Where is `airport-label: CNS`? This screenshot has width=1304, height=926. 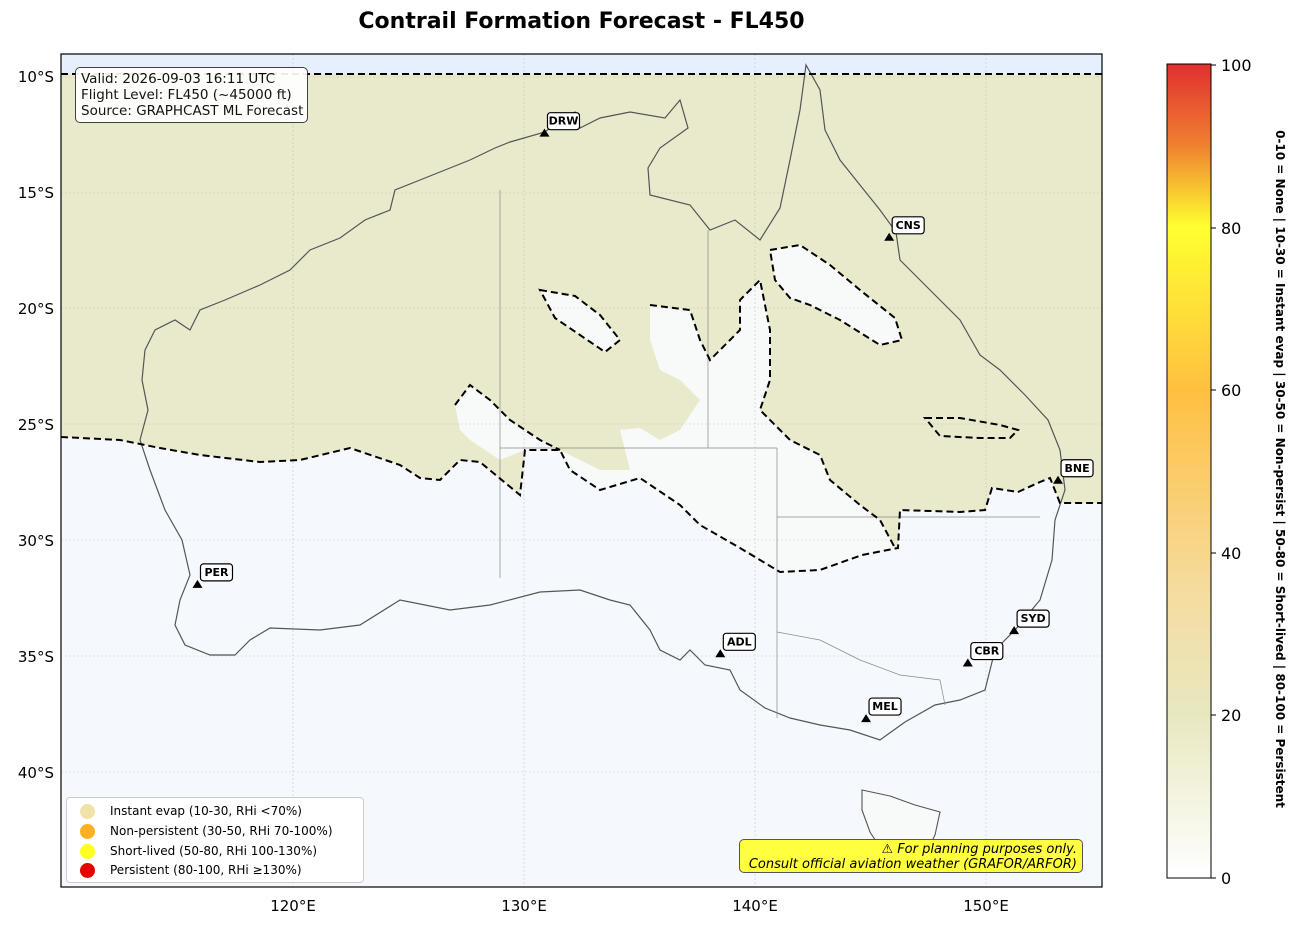
airport-label: CNS is located at coordinates (908, 225).